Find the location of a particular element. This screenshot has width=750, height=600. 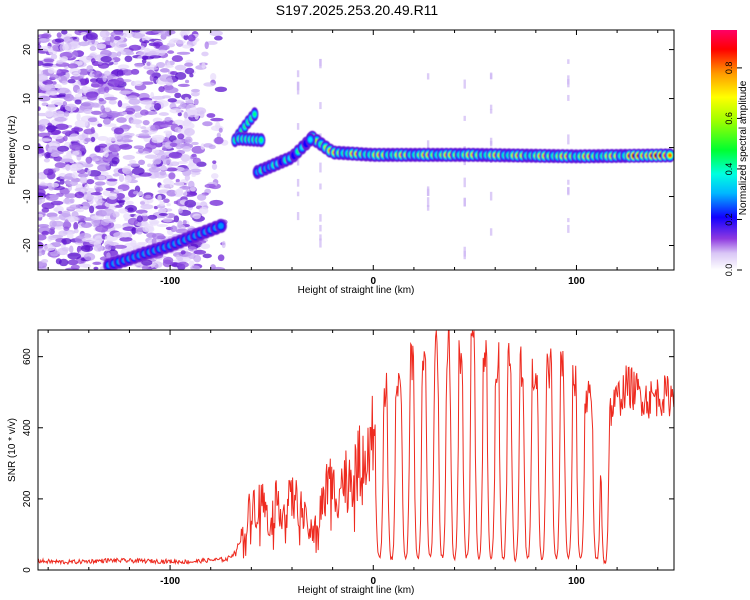

x-tick-label: 0 is located at coordinates (373, 281).